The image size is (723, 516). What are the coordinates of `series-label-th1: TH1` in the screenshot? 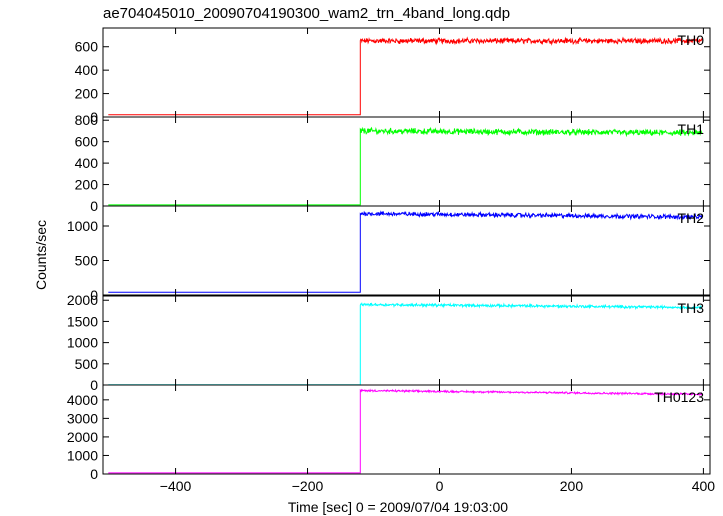 It's located at (691, 129).